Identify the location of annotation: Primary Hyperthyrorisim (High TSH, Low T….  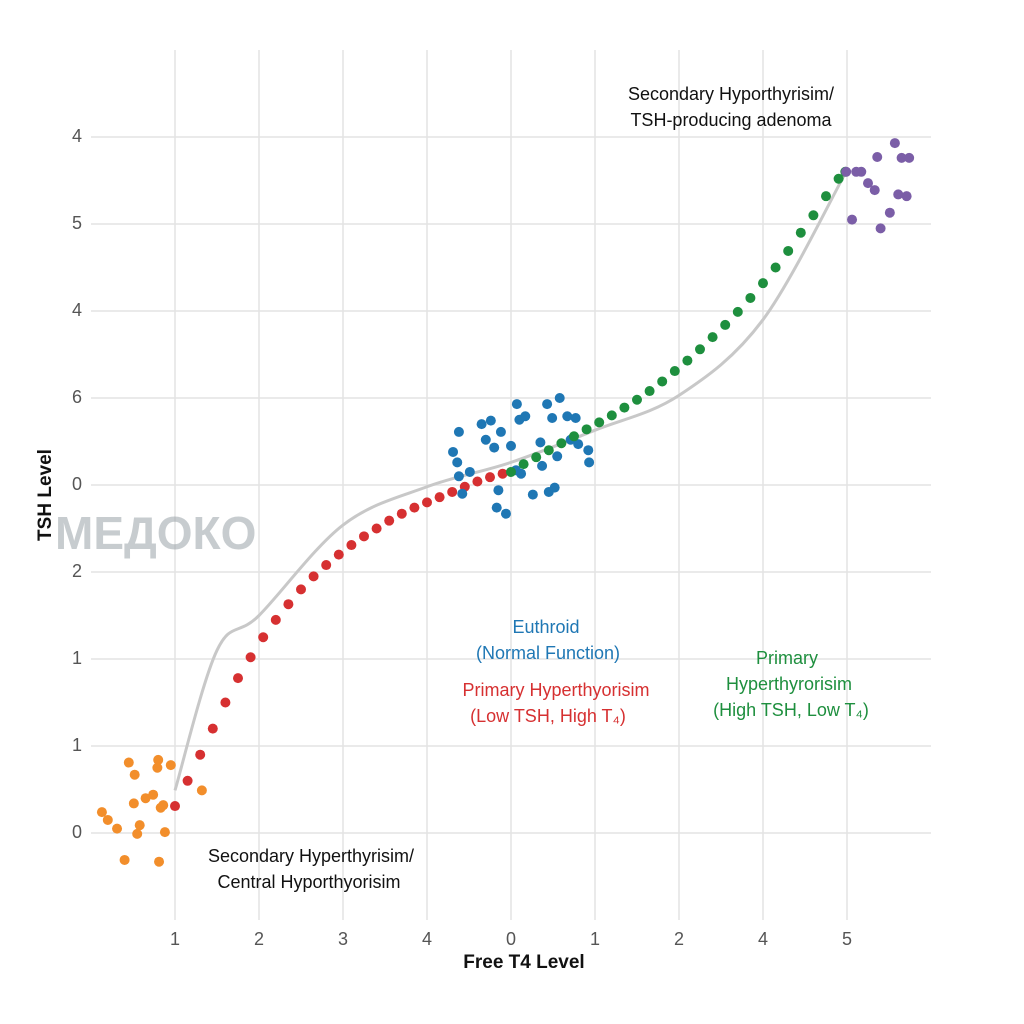
(791, 684).